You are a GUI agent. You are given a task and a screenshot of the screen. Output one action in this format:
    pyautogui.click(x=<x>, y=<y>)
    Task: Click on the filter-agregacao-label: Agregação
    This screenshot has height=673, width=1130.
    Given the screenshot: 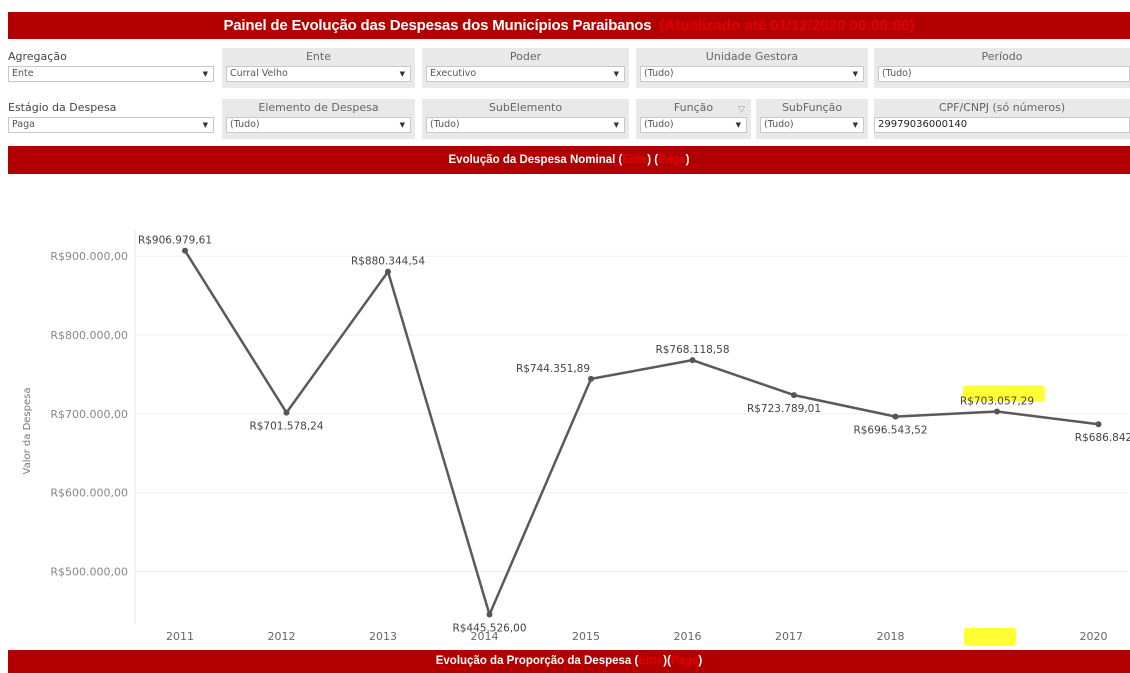 What is the action you would take?
    pyautogui.click(x=37, y=56)
    